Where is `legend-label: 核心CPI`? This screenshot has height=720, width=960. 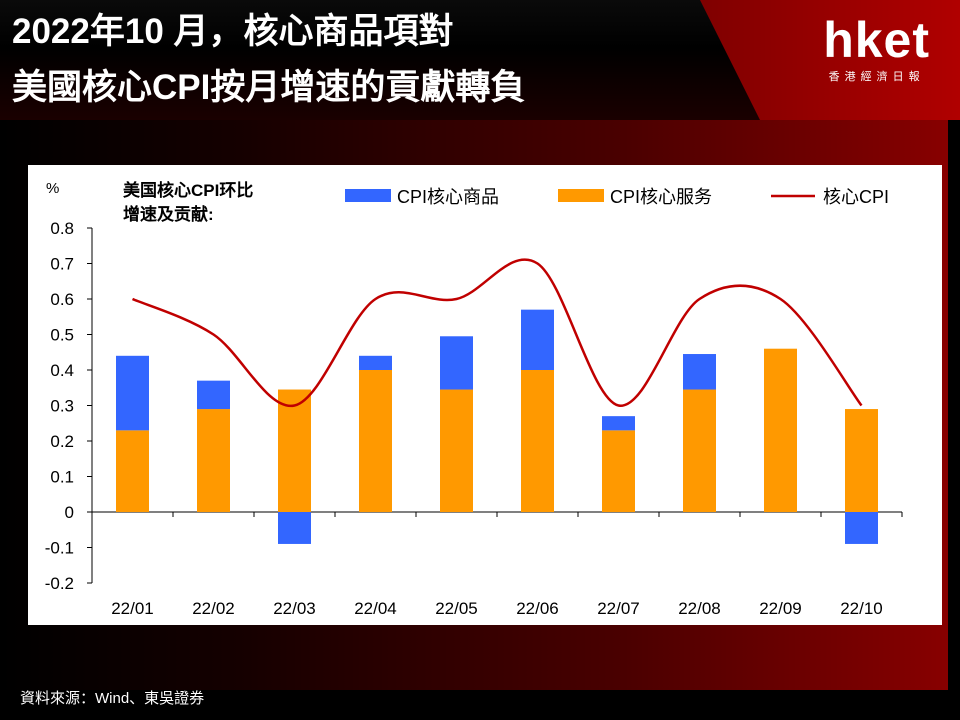 legend-label: 核心CPI is located at coordinates (856, 197).